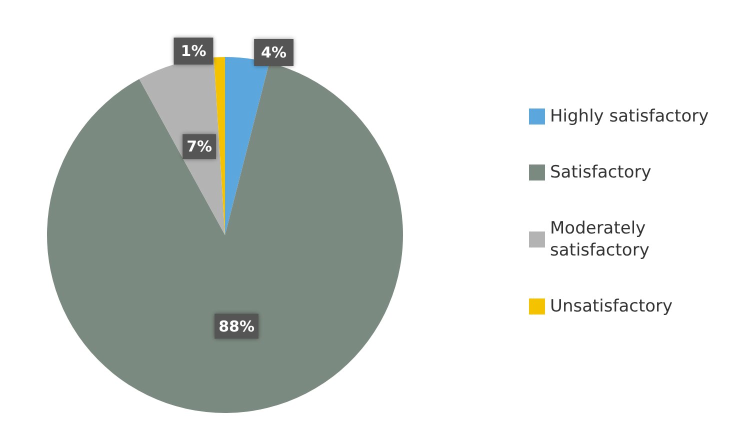  Describe the element at coordinates (611, 306) in the screenshot. I see `legend-label: Unsatisfactory` at that location.